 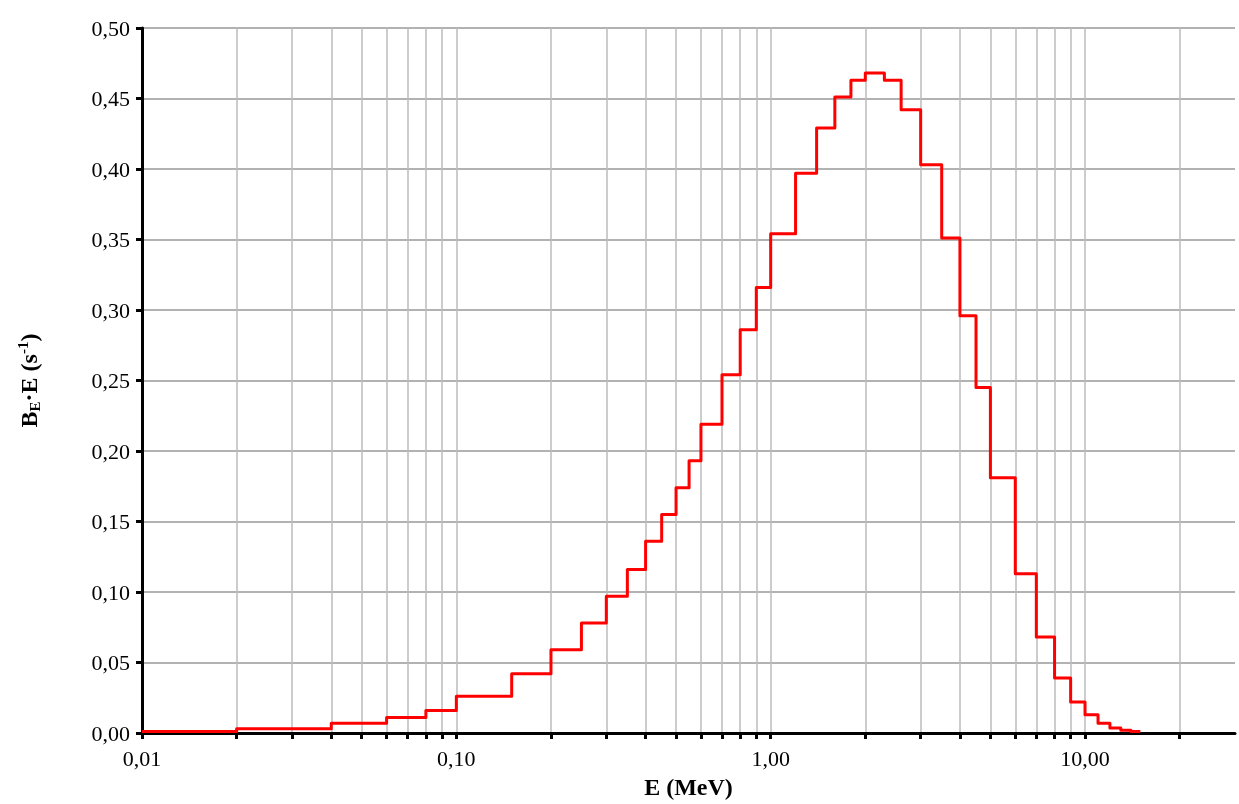 What do you see at coordinates (110, 521) in the screenshot?
I see `y-tick-label: 0,15` at bounding box center [110, 521].